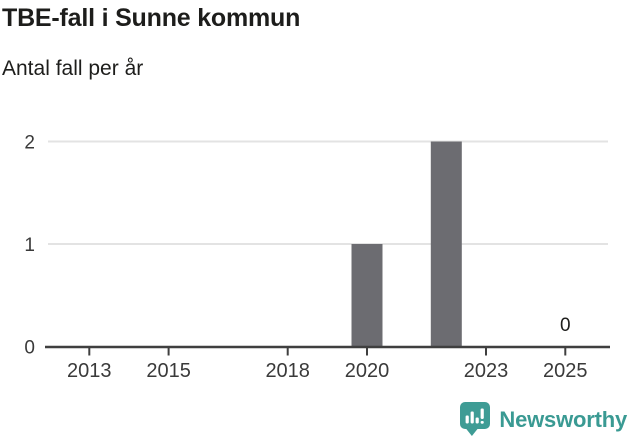 This screenshot has width=631, height=439. Describe the element at coordinates (29, 143) in the screenshot. I see `y-tick-label-2: 2` at that location.